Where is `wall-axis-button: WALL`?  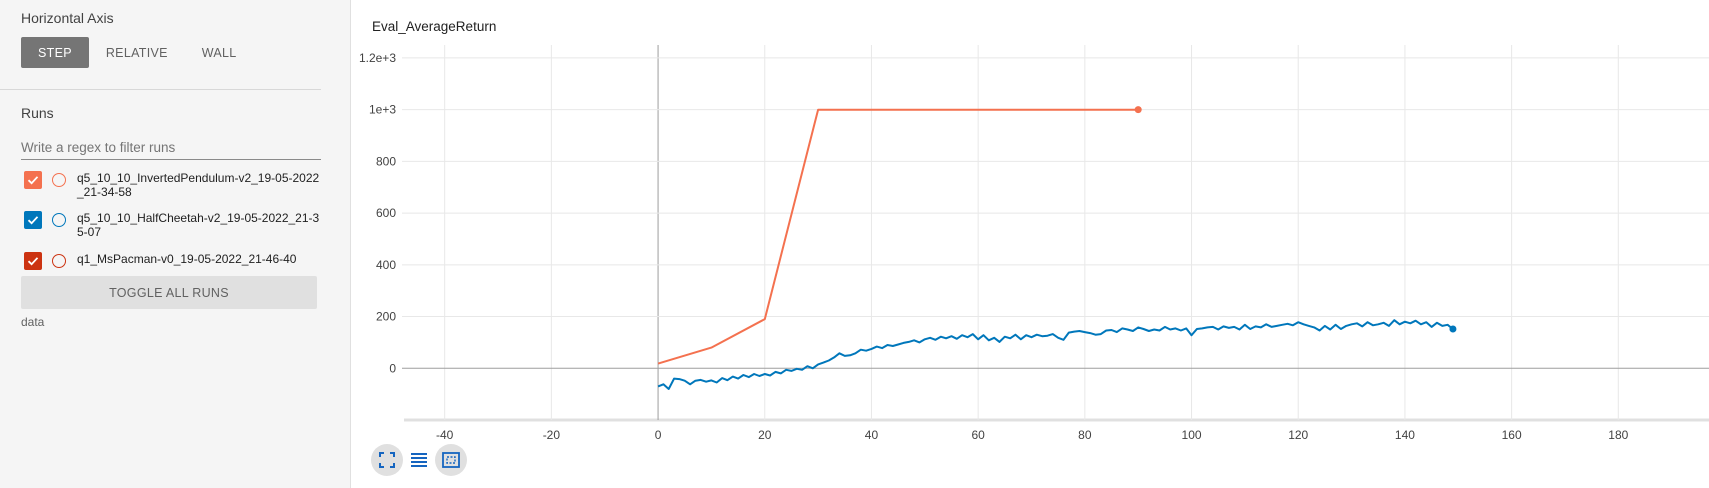
wall-axis-button: WALL is located at coordinates (219, 52).